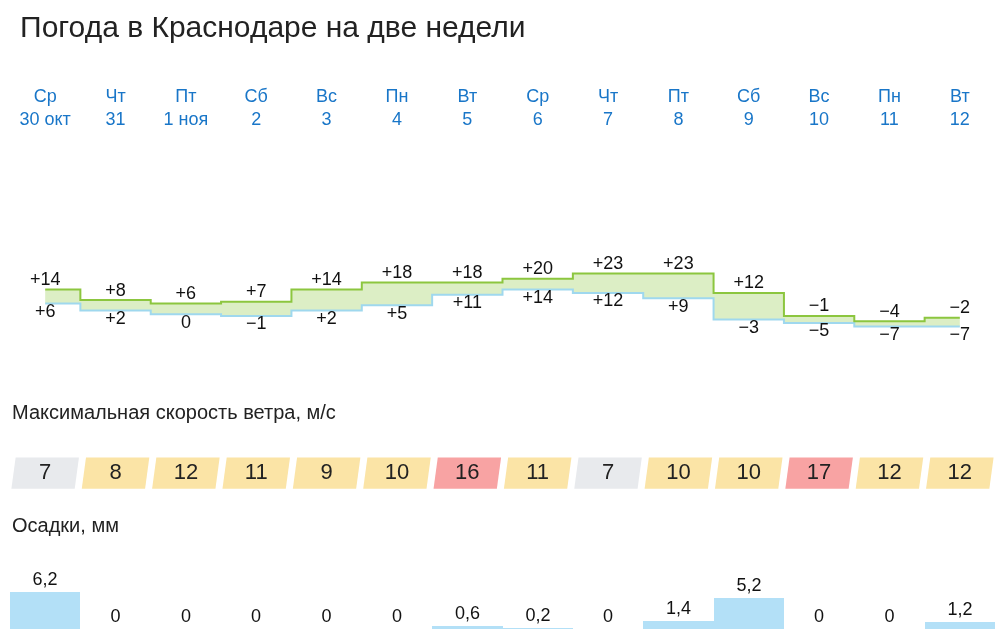 The image size is (1005, 639). What do you see at coordinates (537, 268) in the screenshot?
I see `data-label: +20` at bounding box center [537, 268].